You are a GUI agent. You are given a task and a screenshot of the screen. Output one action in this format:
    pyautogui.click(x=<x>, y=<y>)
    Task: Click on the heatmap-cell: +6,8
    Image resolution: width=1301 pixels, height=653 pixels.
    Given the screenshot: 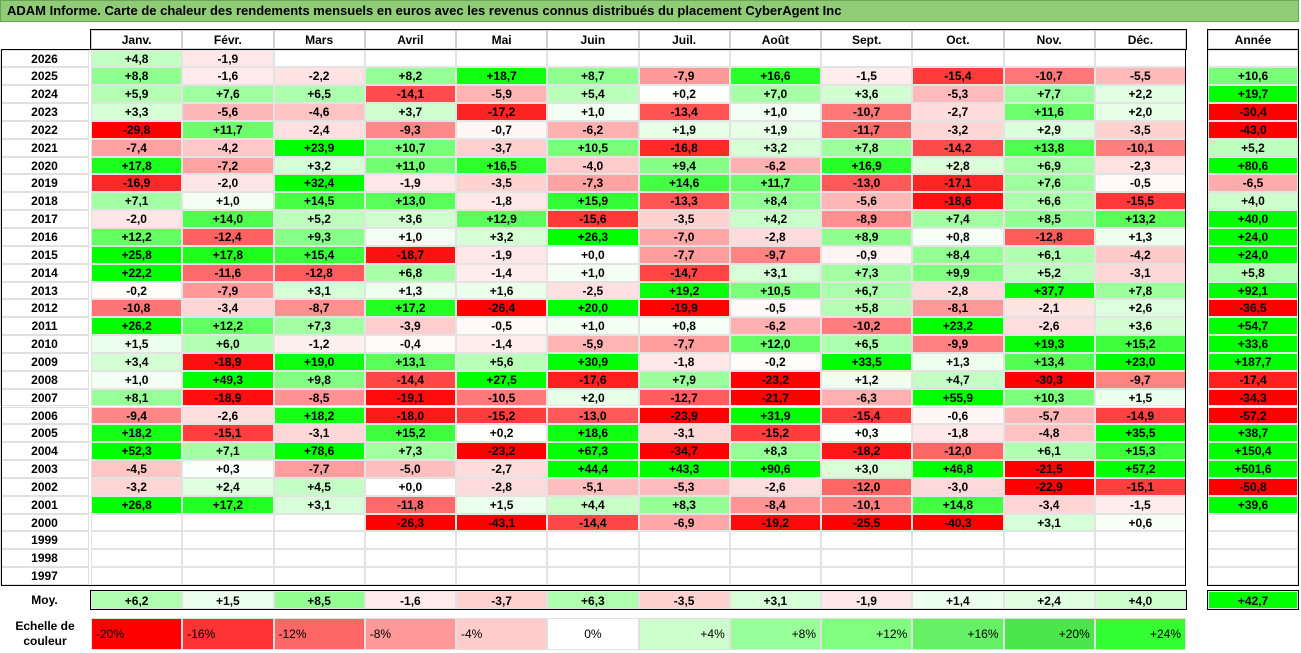 What is the action you would take?
    pyautogui.click(x=410, y=272)
    